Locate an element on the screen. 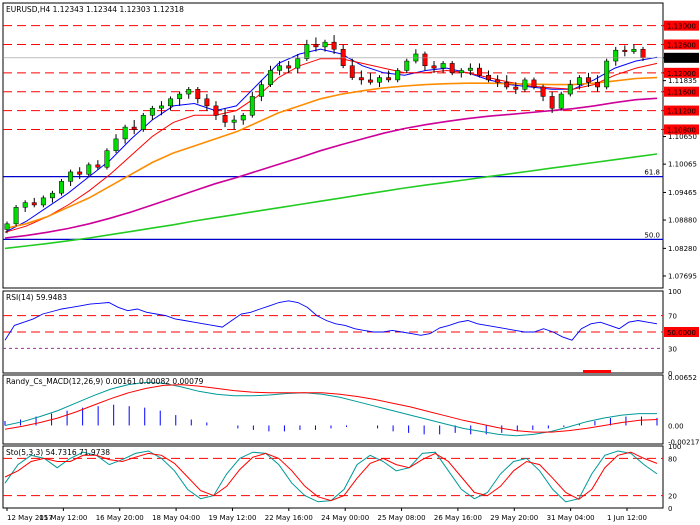 Image resolution: width=700 pixels, height=525 pixels. time-axis-label: 18 May 04:00 is located at coordinates (176, 518).